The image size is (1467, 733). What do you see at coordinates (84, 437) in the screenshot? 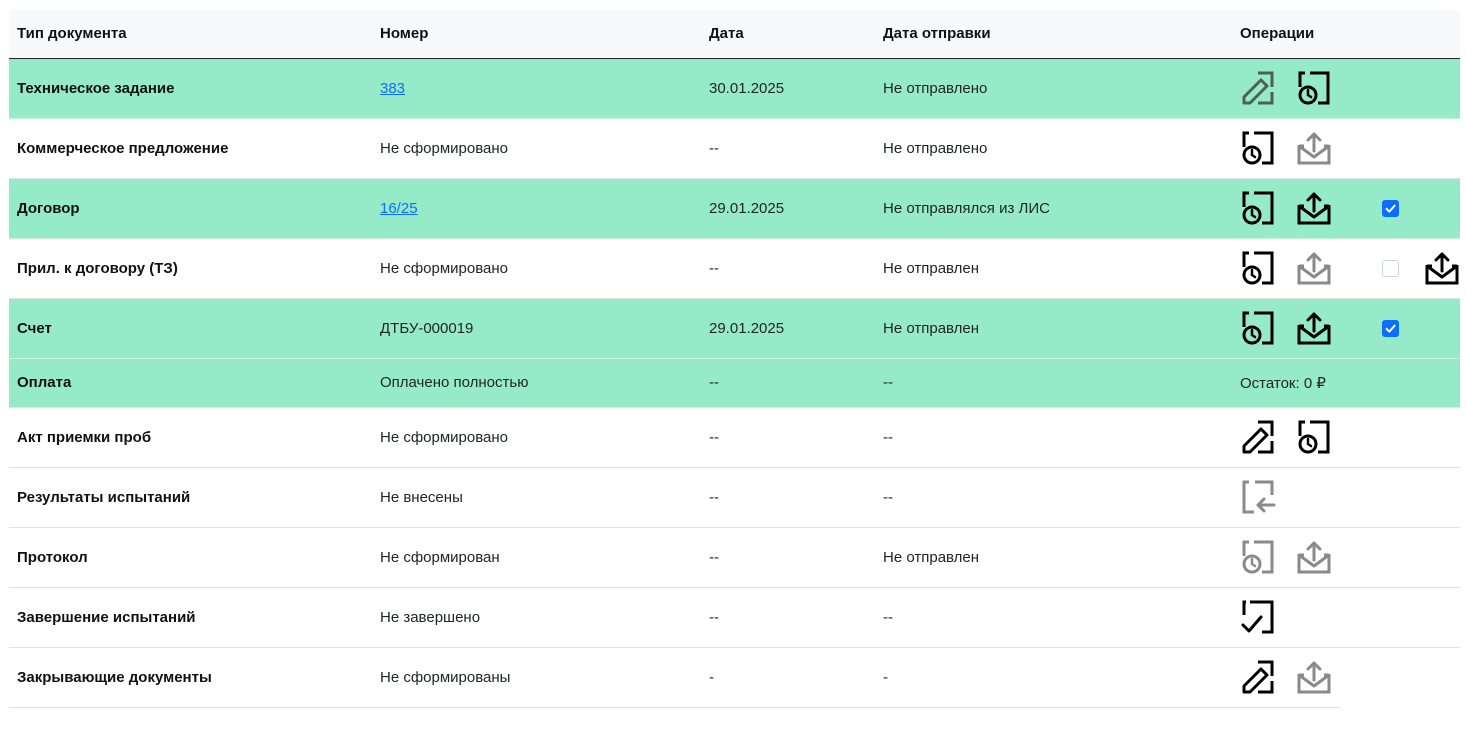
I see `row-type: Акт приемки проб` at bounding box center [84, 437].